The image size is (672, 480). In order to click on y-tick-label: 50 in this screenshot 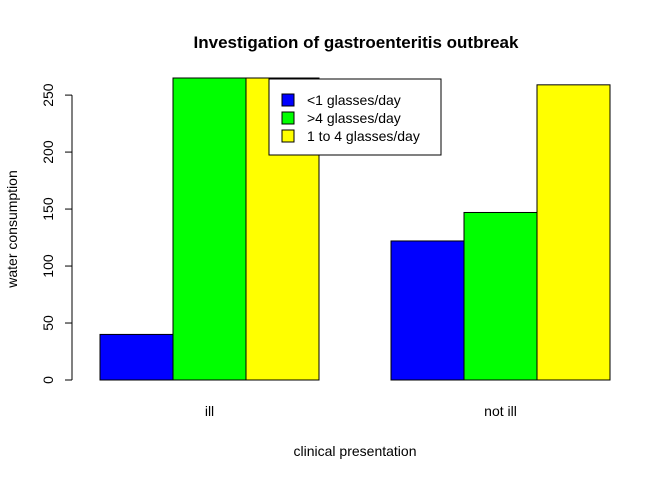, I will do `click(48, 323)`.